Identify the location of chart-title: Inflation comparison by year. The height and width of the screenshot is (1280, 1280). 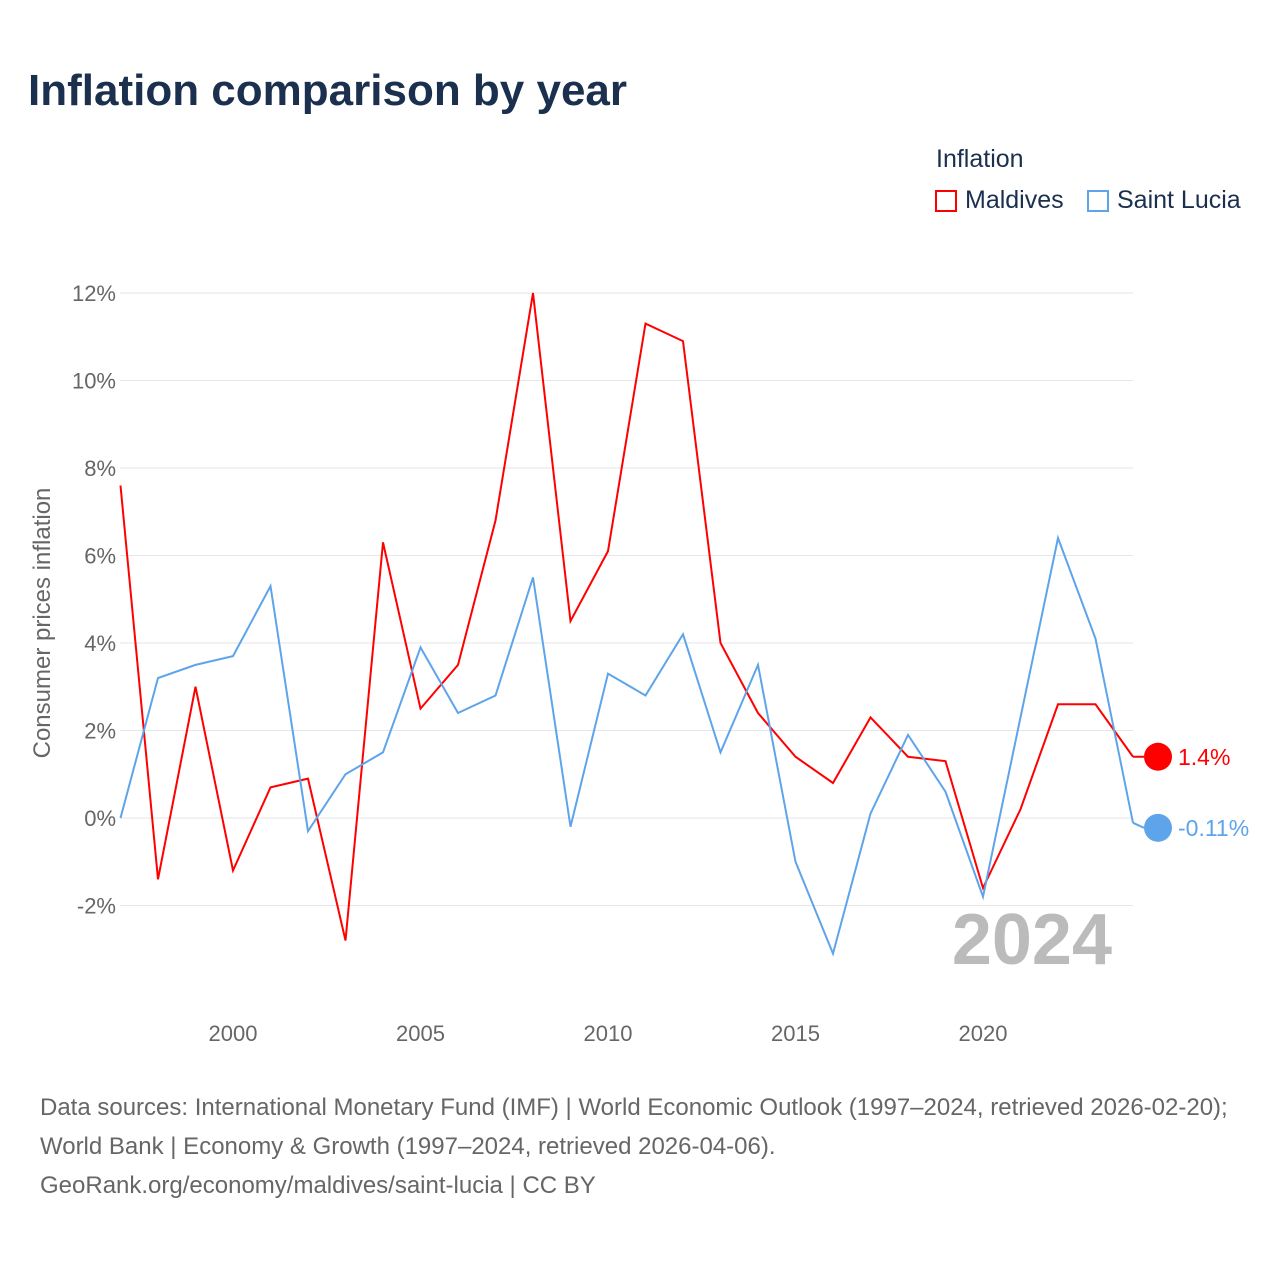
(328, 90).